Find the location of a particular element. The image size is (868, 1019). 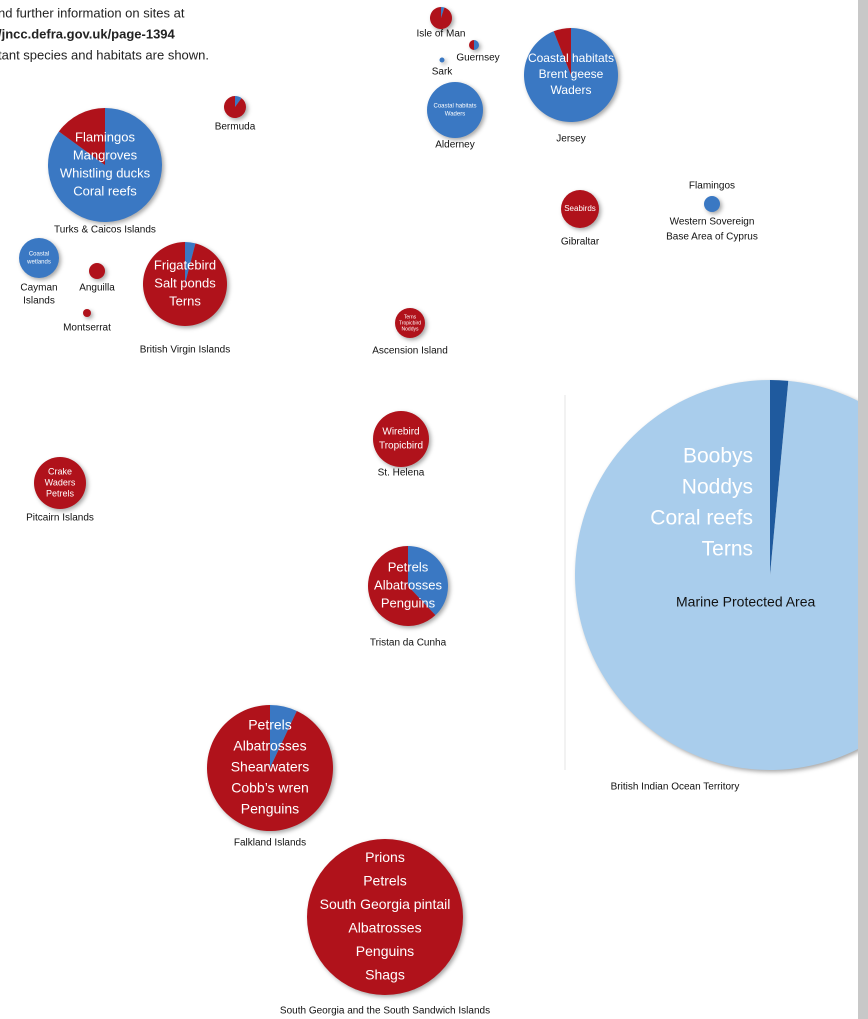

habitat-label: Coastal is located at coordinates (39, 255).